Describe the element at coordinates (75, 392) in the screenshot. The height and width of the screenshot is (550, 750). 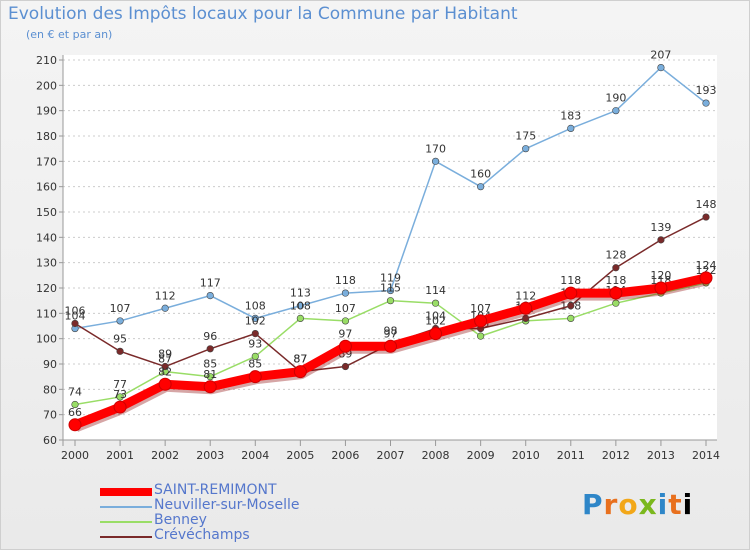
I see `data-label: 74` at that location.